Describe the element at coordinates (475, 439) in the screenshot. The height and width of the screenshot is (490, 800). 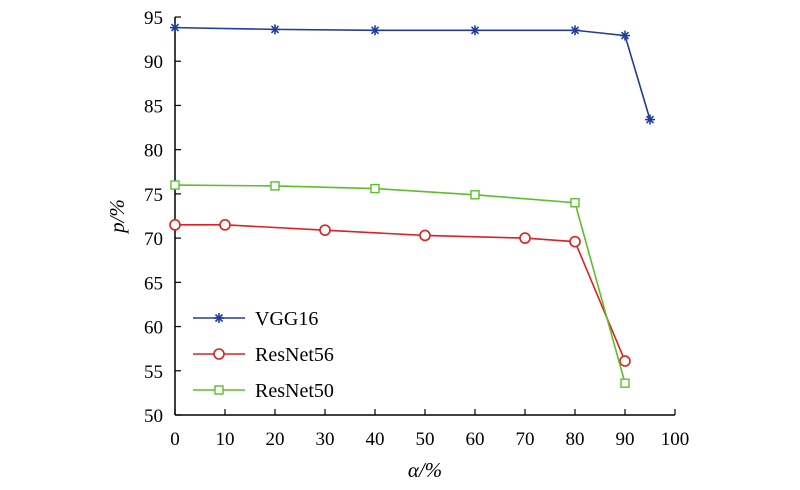
I see `x-tick-label: 60` at that location.